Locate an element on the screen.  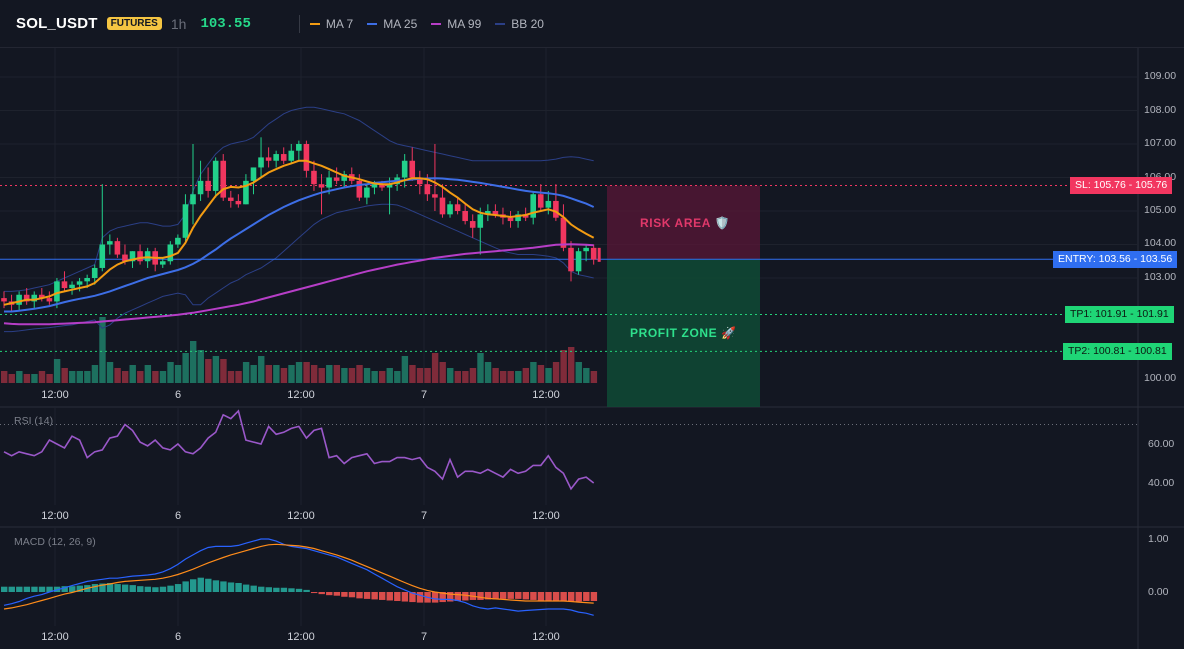
entry-tag-price: 103.56 is located at coordinates (1156, 259).